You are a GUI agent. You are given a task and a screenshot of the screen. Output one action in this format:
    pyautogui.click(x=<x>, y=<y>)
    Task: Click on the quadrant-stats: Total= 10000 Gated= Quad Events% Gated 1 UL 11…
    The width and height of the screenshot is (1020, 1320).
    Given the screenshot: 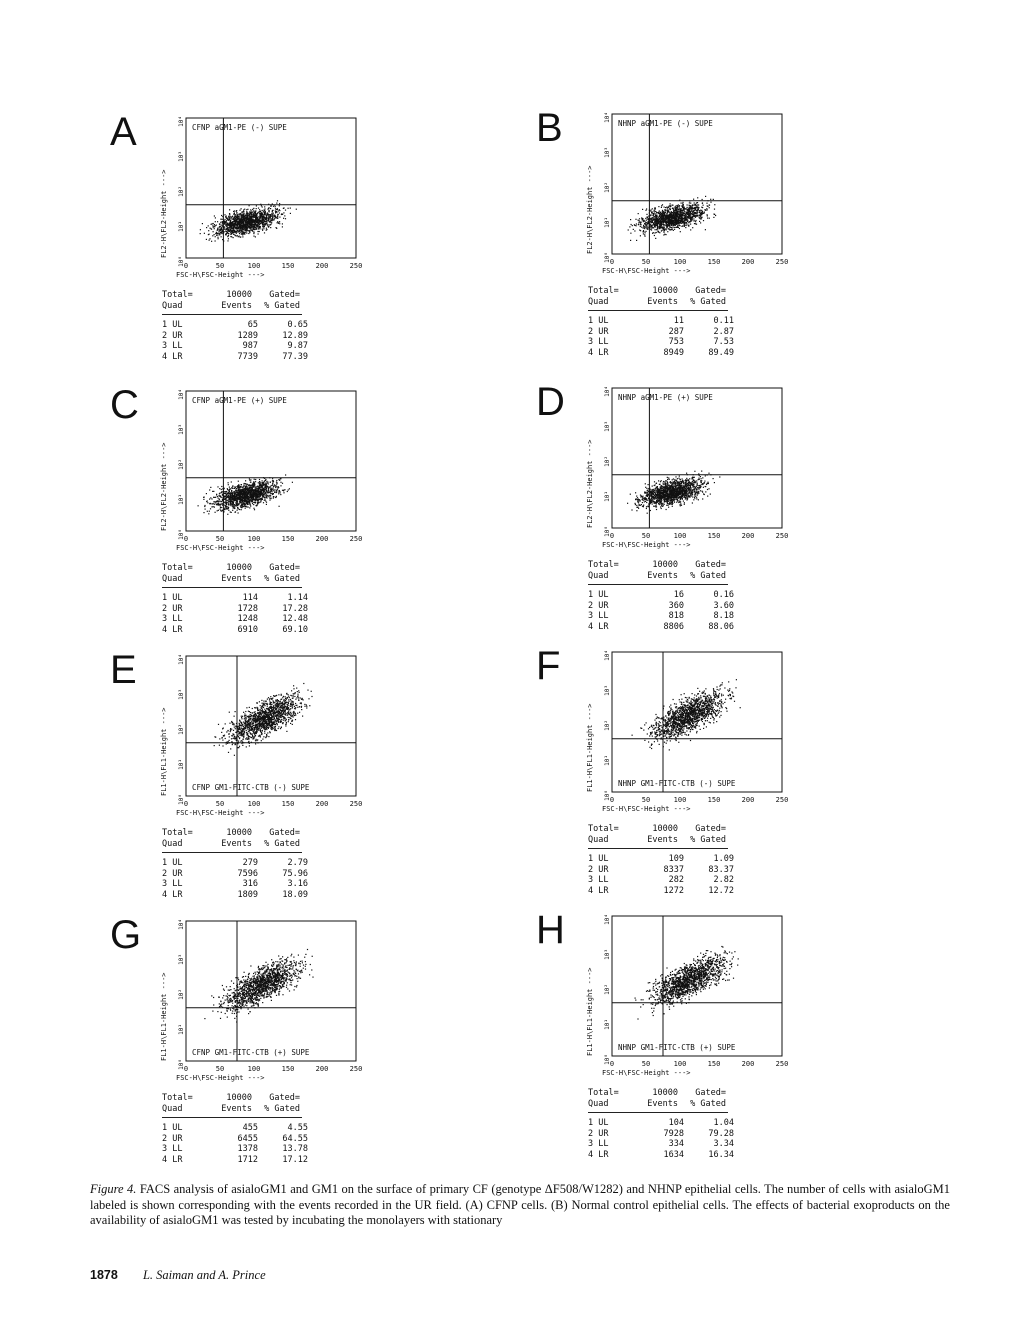 What is the action you would take?
    pyautogui.click(x=663, y=322)
    